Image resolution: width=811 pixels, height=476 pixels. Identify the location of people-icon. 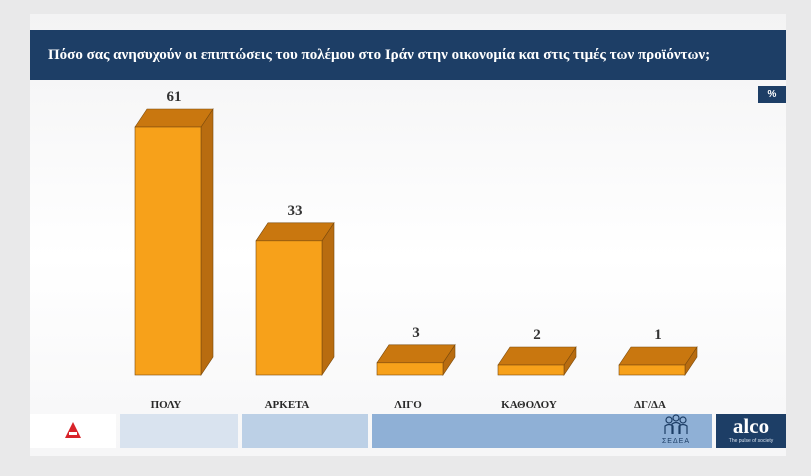
(676, 424).